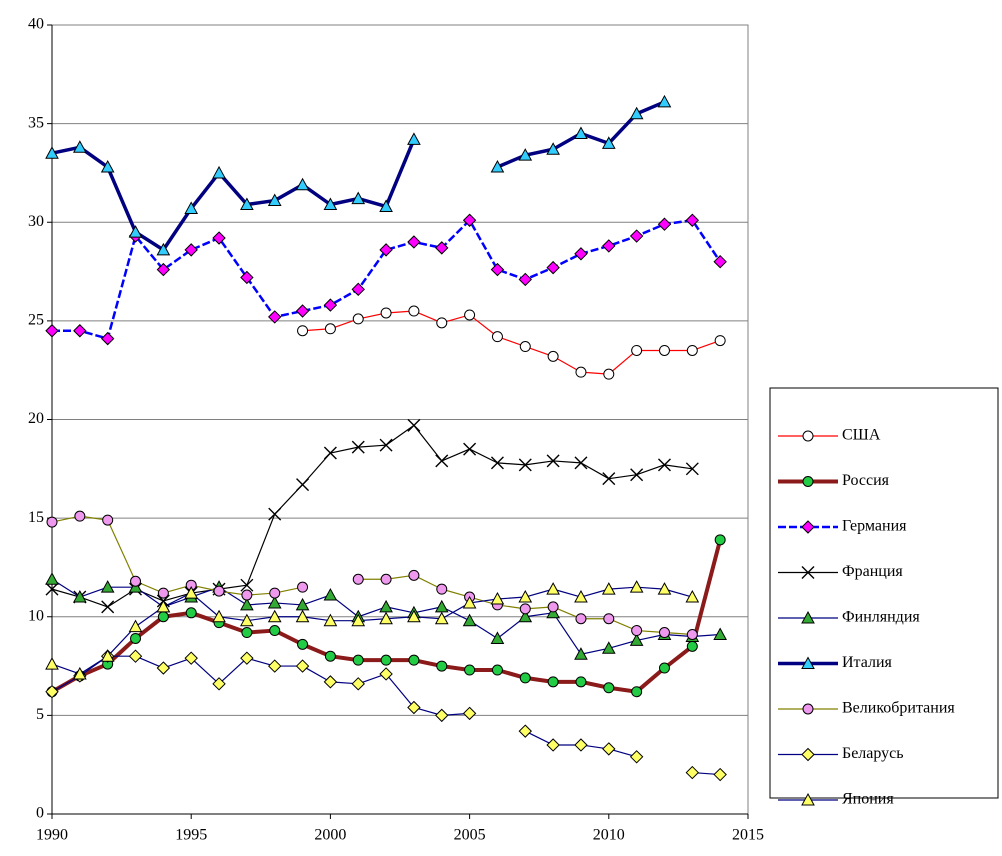 The width and height of the screenshot is (1002, 856). Describe the element at coordinates (829, 435) in the screenshot. I see `legend-item: США` at that location.